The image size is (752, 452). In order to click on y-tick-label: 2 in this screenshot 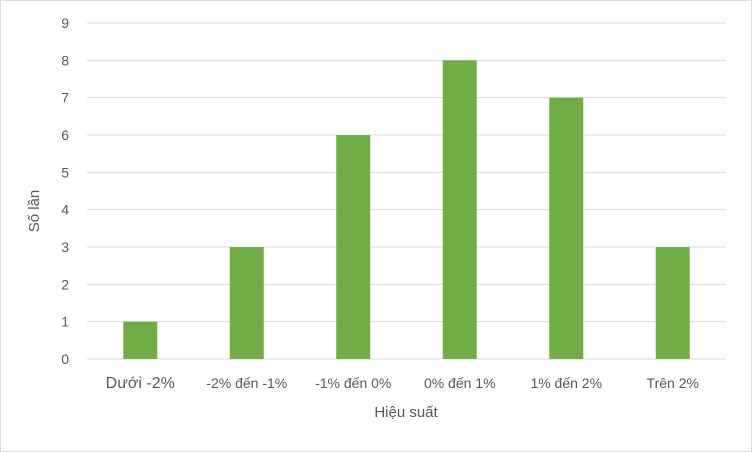, I will do `click(65, 284)`.